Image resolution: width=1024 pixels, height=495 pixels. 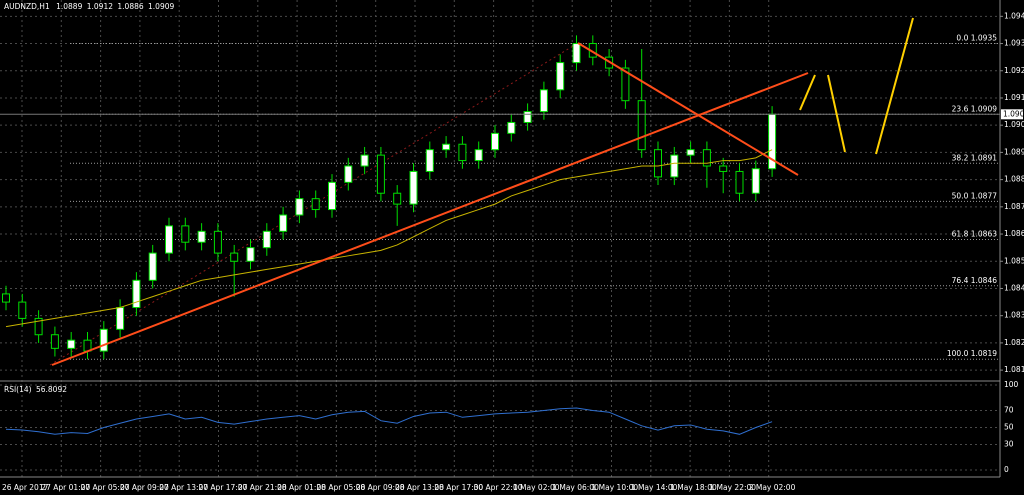 What do you see at coordinates (615, 487) in the screenshot?
I see `x-tick-label: 1 May 10:00` at bounding box center [615, 487].